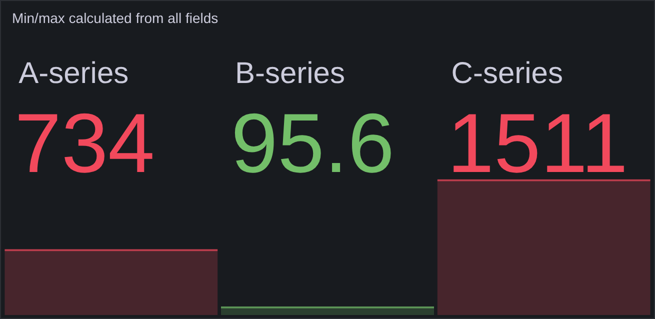 This screenshot has width=655, height=319. What do you see at coordinates (507, 73) in the screenshot?
I see `x-tick-label: C-series` at bounding box center [507, 73].